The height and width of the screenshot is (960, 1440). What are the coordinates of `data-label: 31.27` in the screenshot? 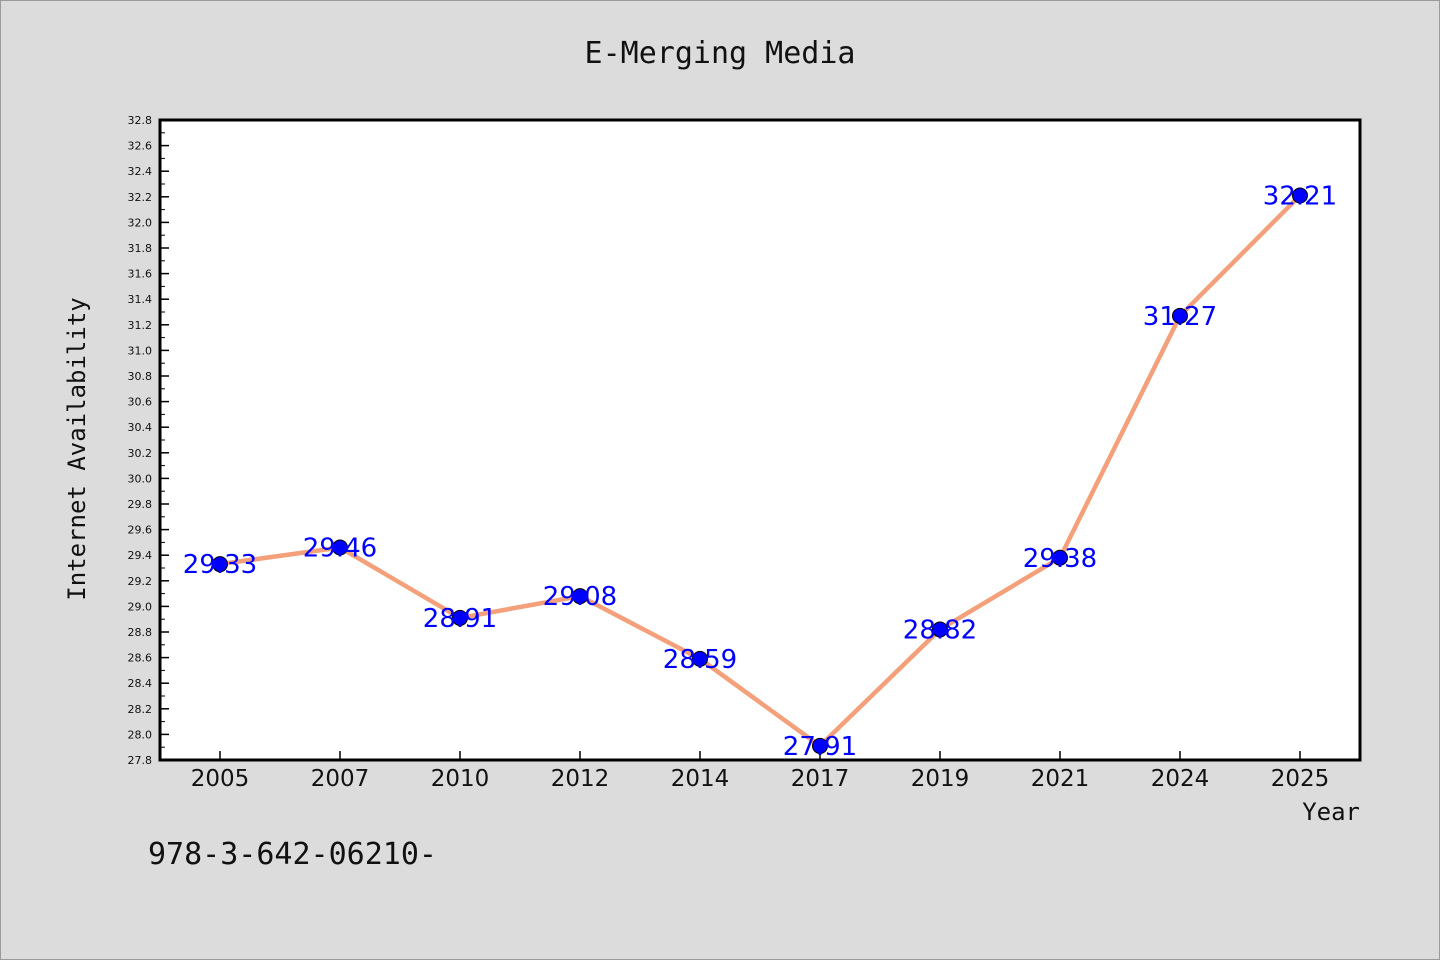 It's located at (1180, 317).